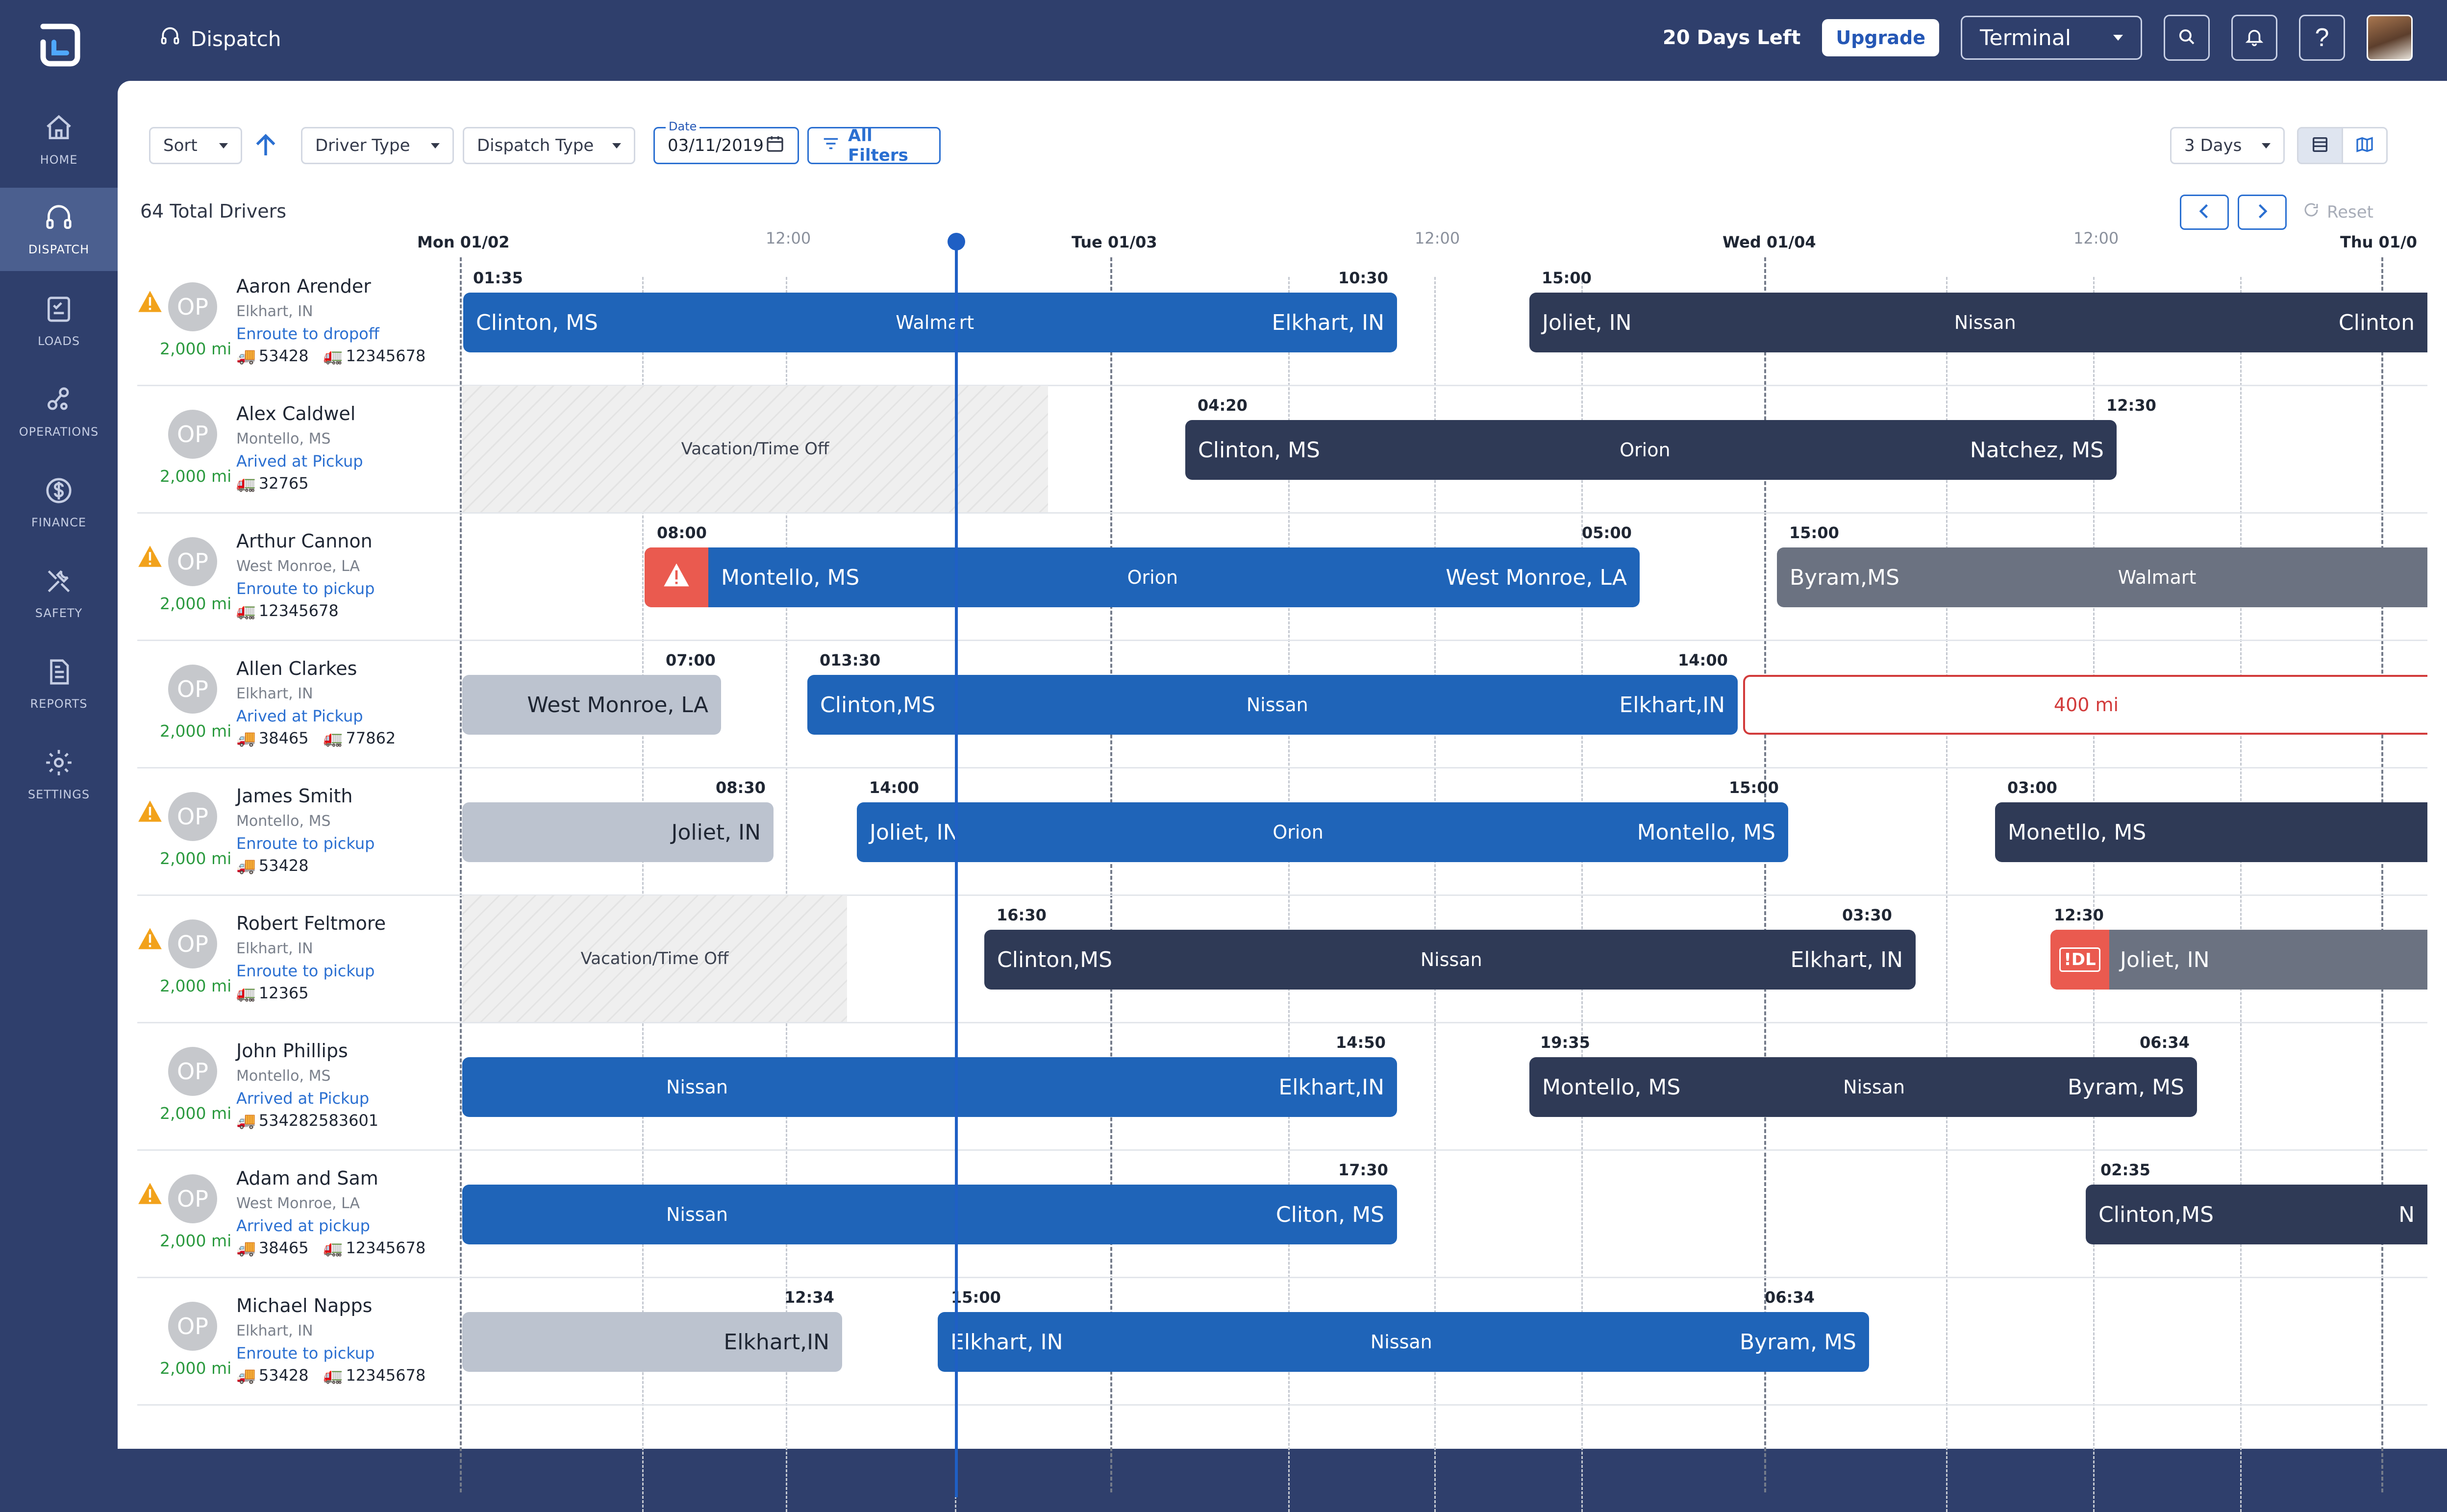 This screenshot has width=2447, height=1512. I want to click on load-start-time: 04:20, so click(1223, 405).